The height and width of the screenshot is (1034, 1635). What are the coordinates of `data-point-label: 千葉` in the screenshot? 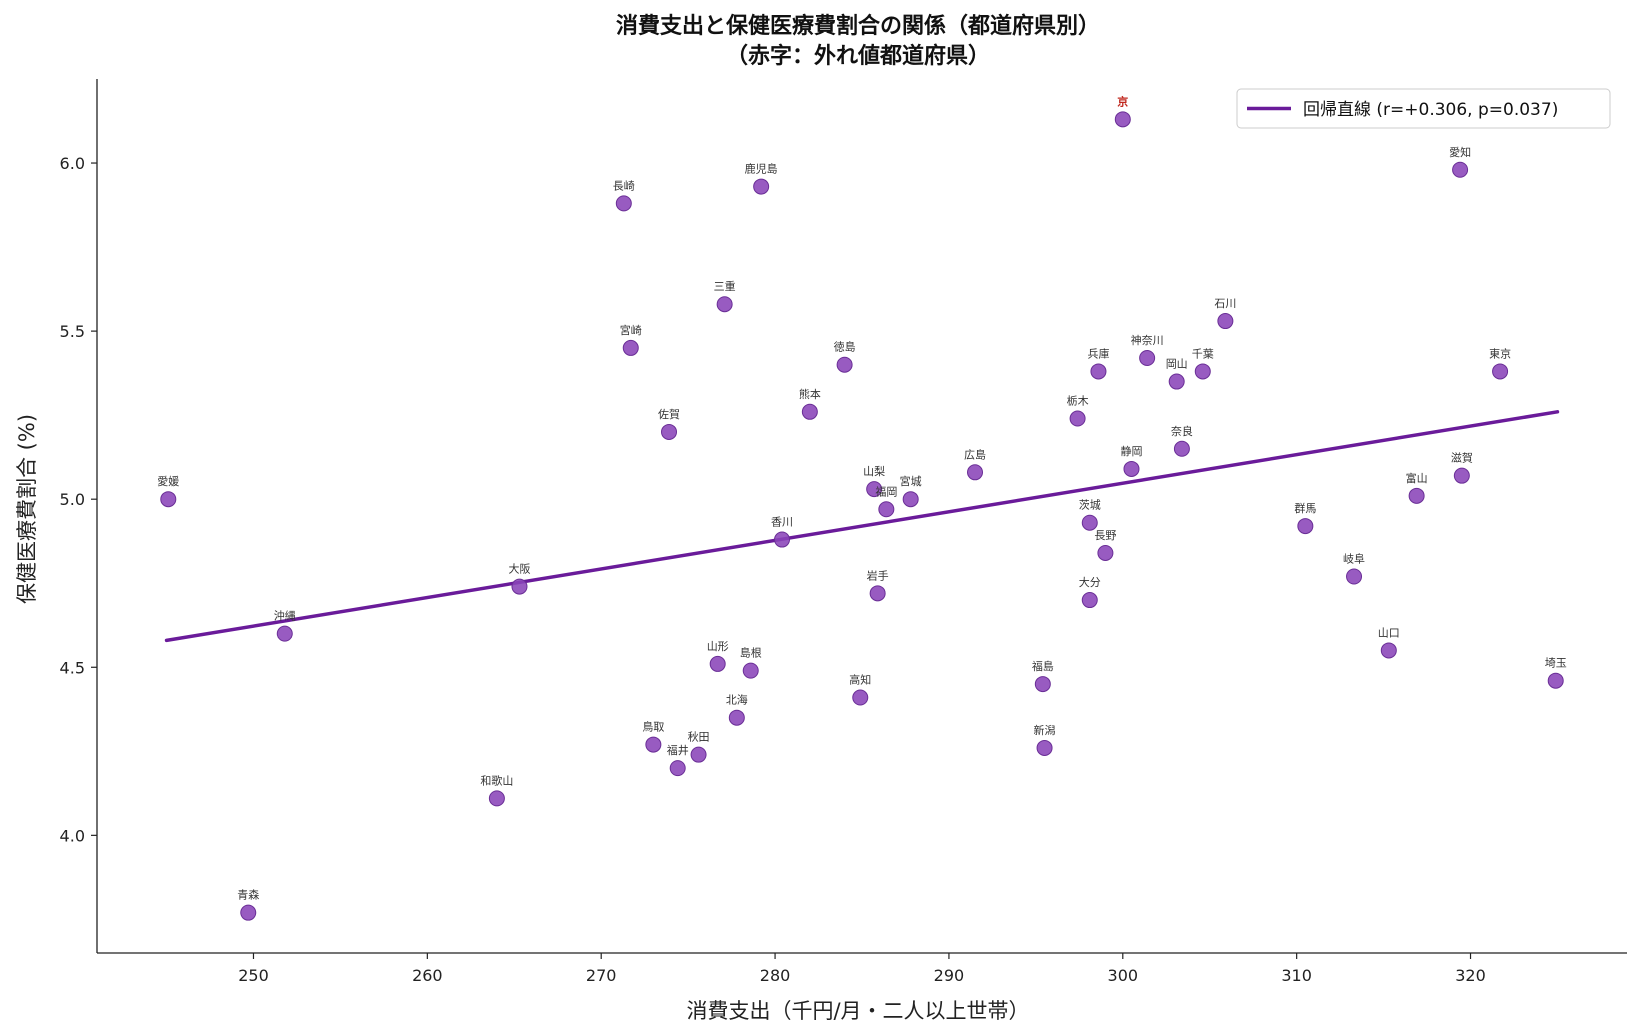 It's located at (1203, 353).